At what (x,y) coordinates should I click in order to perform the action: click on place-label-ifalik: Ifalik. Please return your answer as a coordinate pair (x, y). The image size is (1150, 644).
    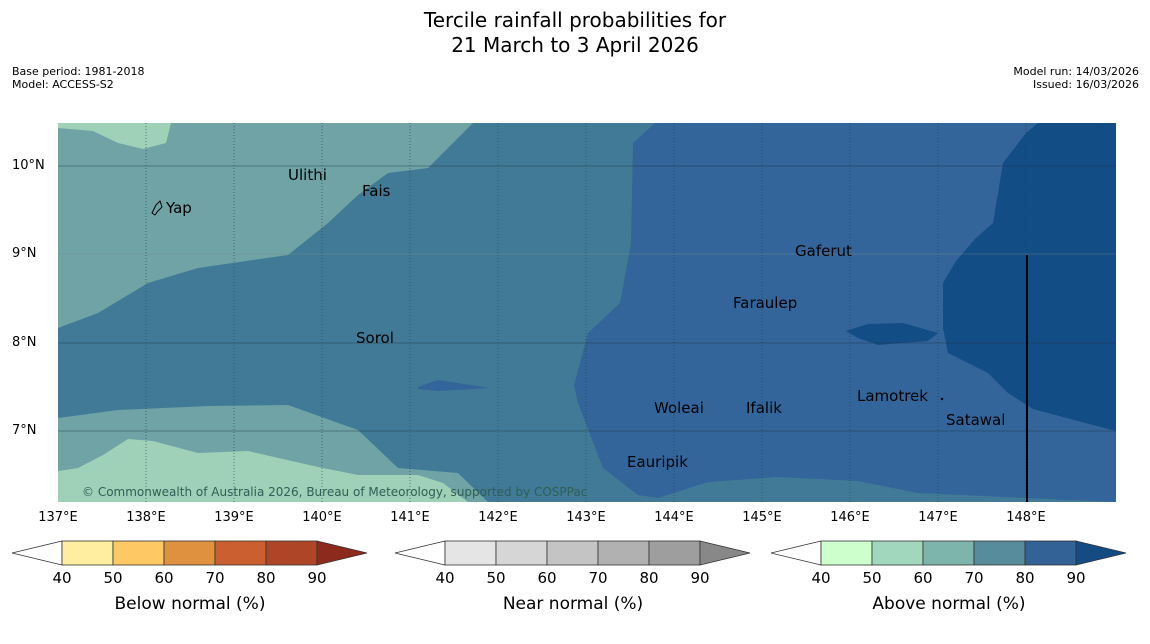
    Looking at the image, I should click on (764, 408).